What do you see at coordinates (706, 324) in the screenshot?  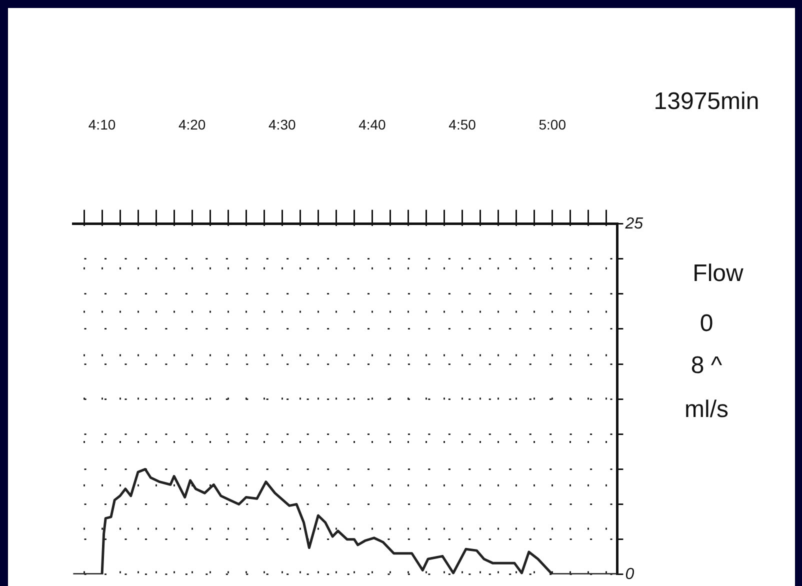 I see `text: 0` at bounding box center [706, 324].